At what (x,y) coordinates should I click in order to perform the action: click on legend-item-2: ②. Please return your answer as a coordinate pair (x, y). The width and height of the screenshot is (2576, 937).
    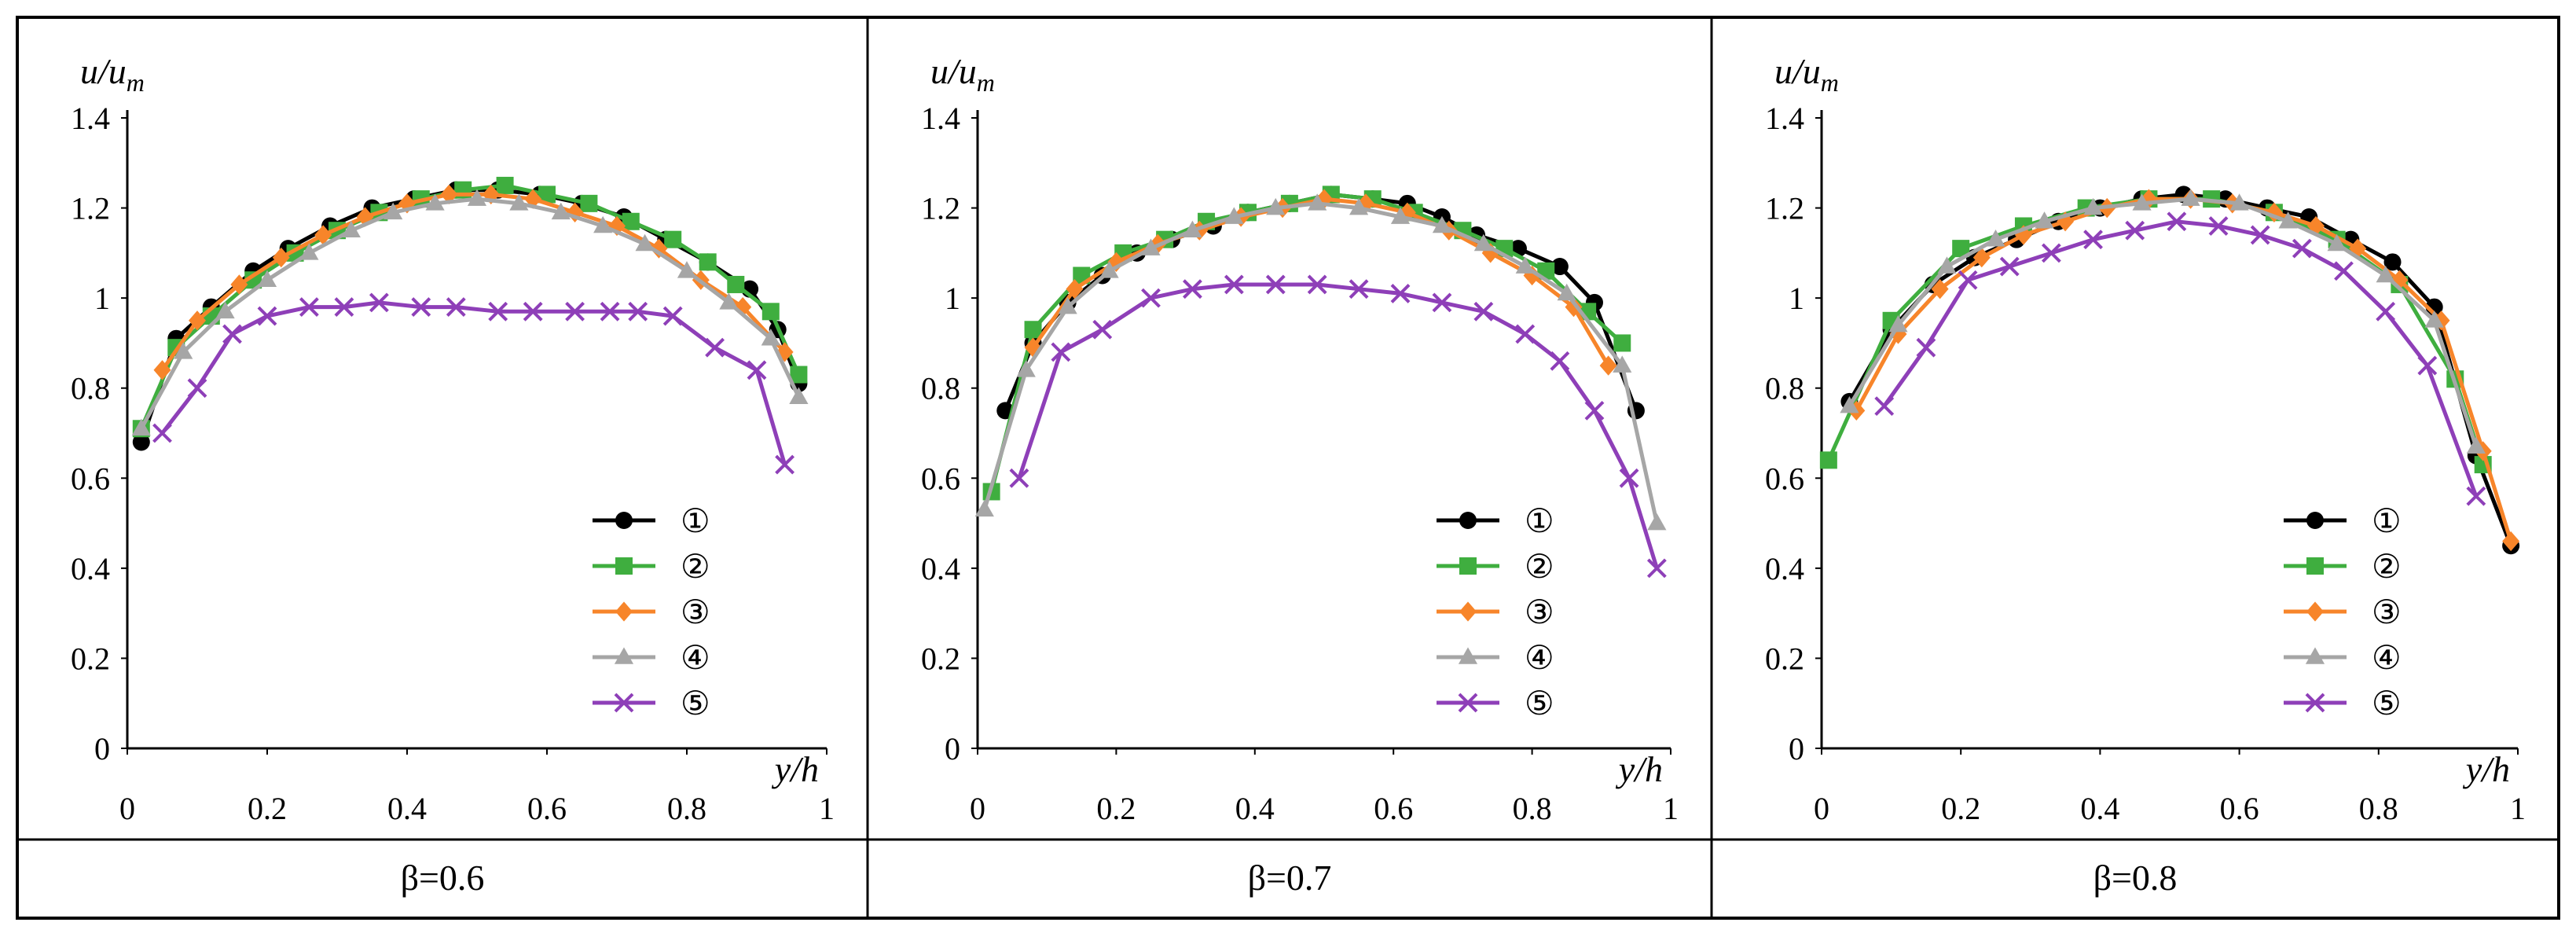
    Looking at the image, I should click on (2343, 567).